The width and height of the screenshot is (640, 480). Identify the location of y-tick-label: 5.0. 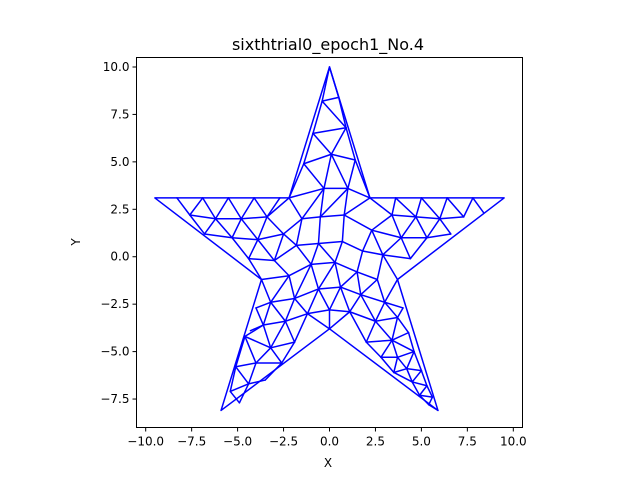
(119, 162).